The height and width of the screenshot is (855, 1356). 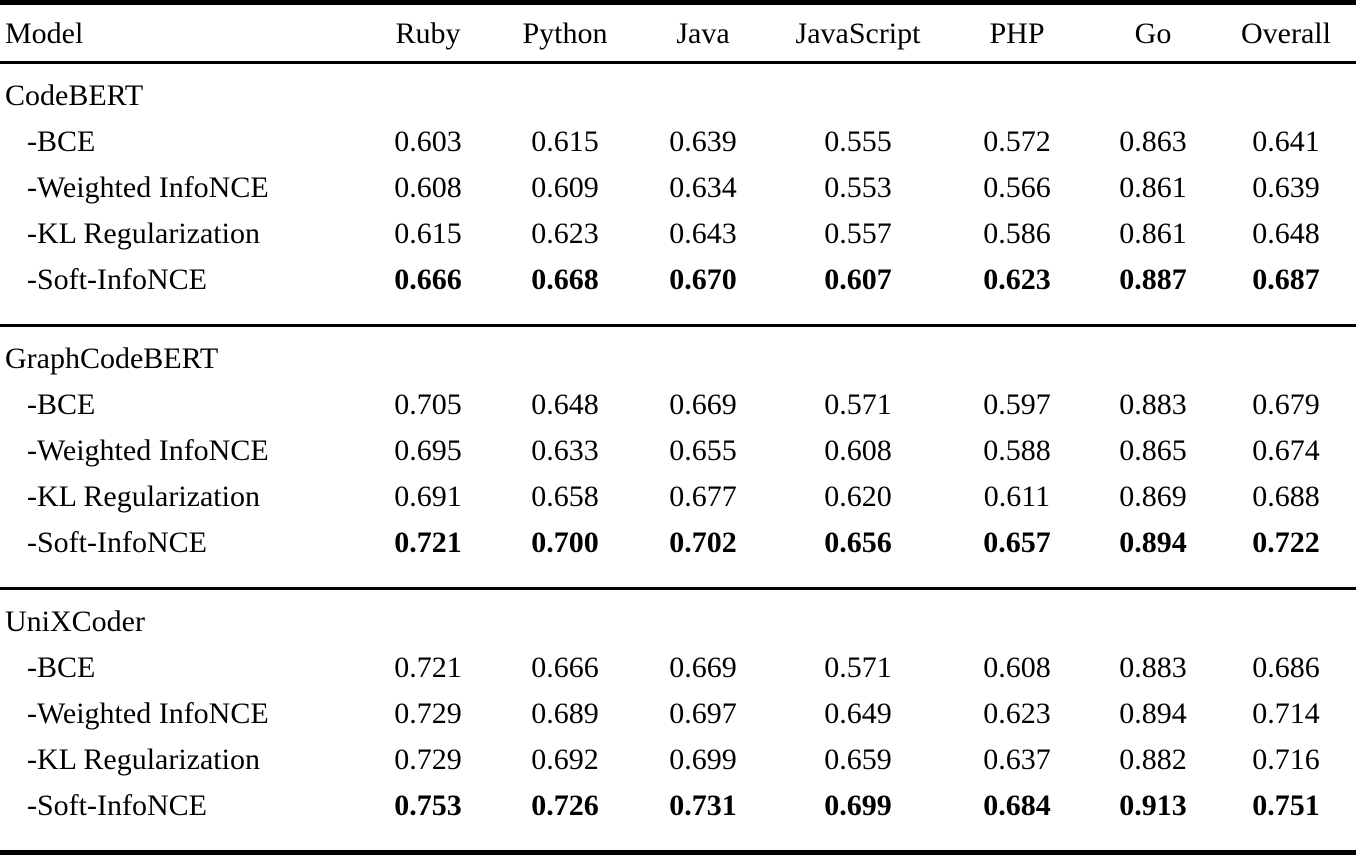 I want to click on metric-cell: 0.641, so click(x=1286, y=141).